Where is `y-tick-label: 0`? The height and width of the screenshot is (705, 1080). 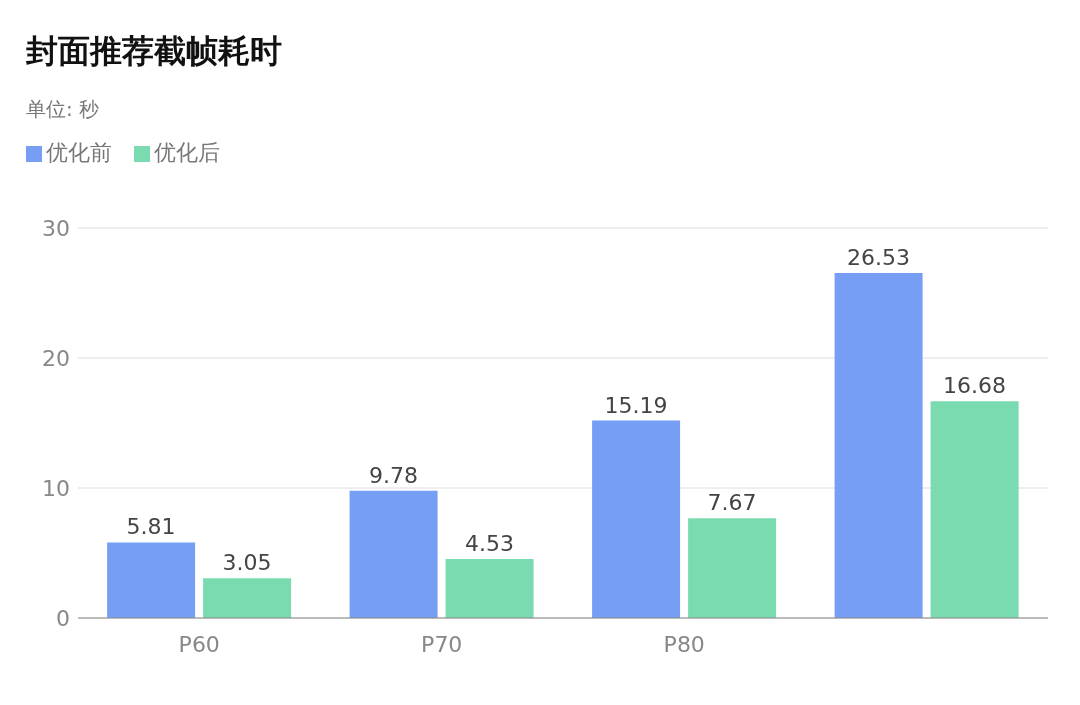
y-tick-label: 0 is located at coordinates (63, 618).